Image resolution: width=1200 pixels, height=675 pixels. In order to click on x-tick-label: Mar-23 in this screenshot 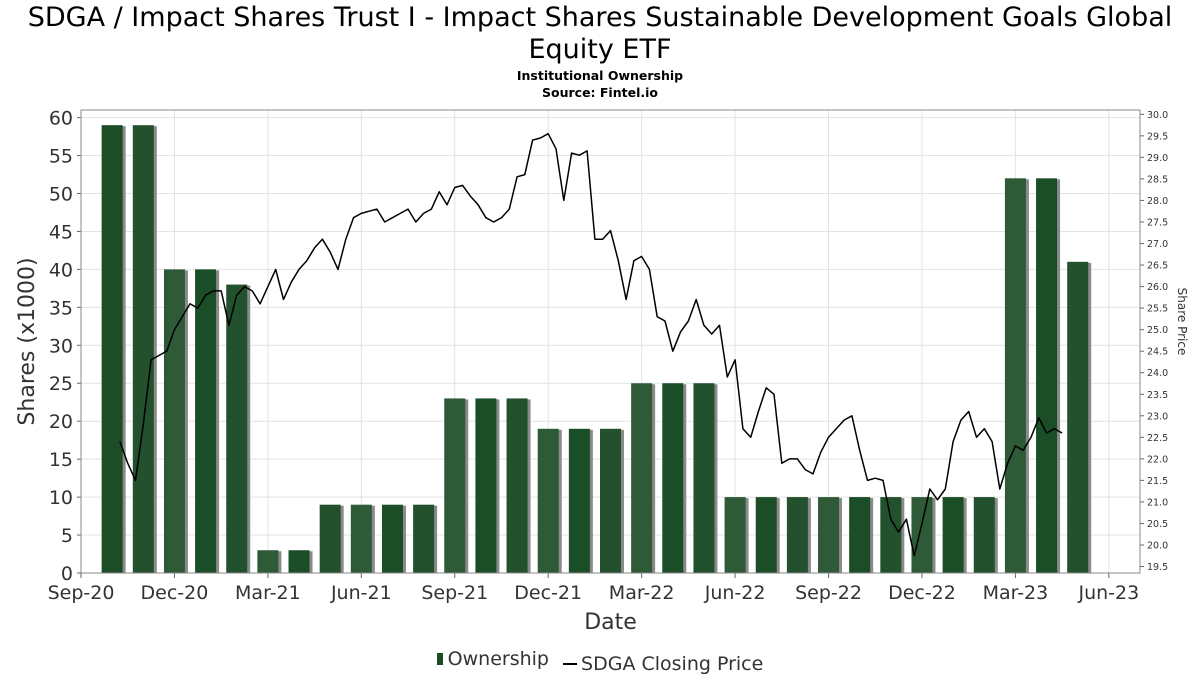, I will do `click(1016, 593)`.